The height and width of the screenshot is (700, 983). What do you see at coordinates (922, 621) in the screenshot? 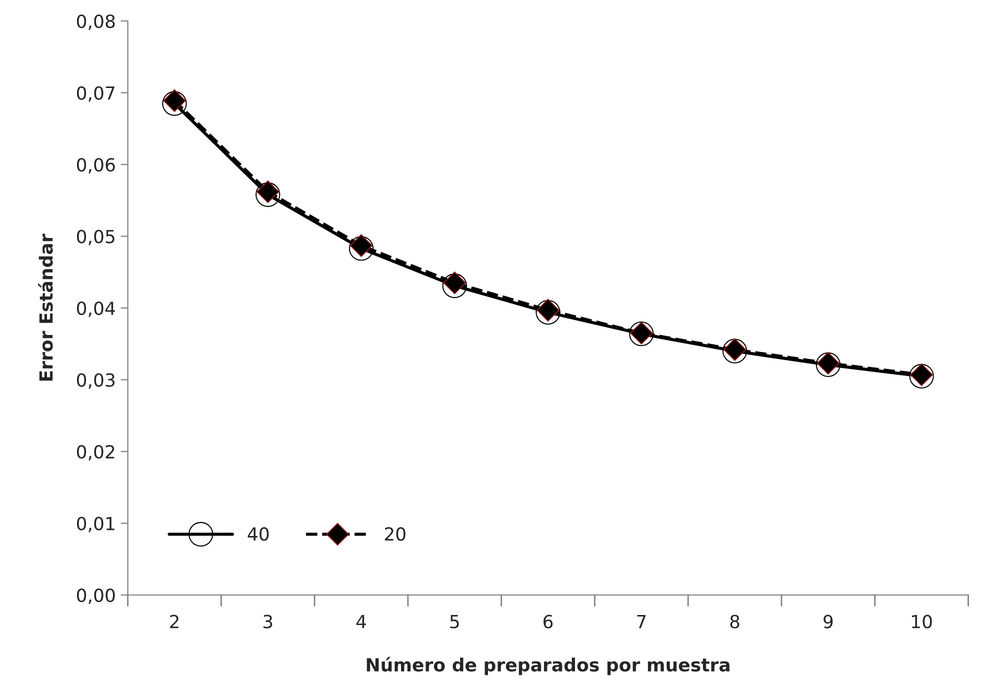
I see `x-tick-label: 10` at bounding box center [922, 621].